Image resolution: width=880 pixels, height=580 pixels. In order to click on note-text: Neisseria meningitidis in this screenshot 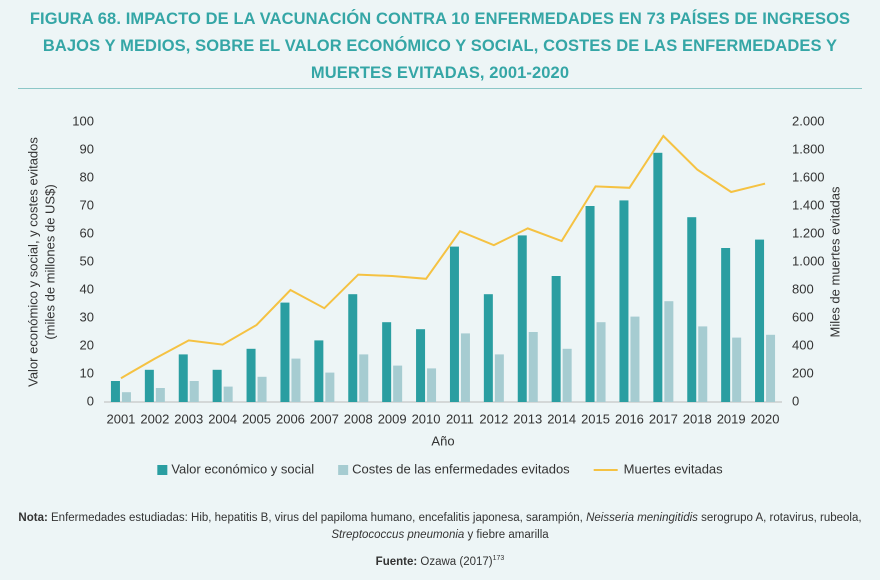, I will do `click(642, 518)`.